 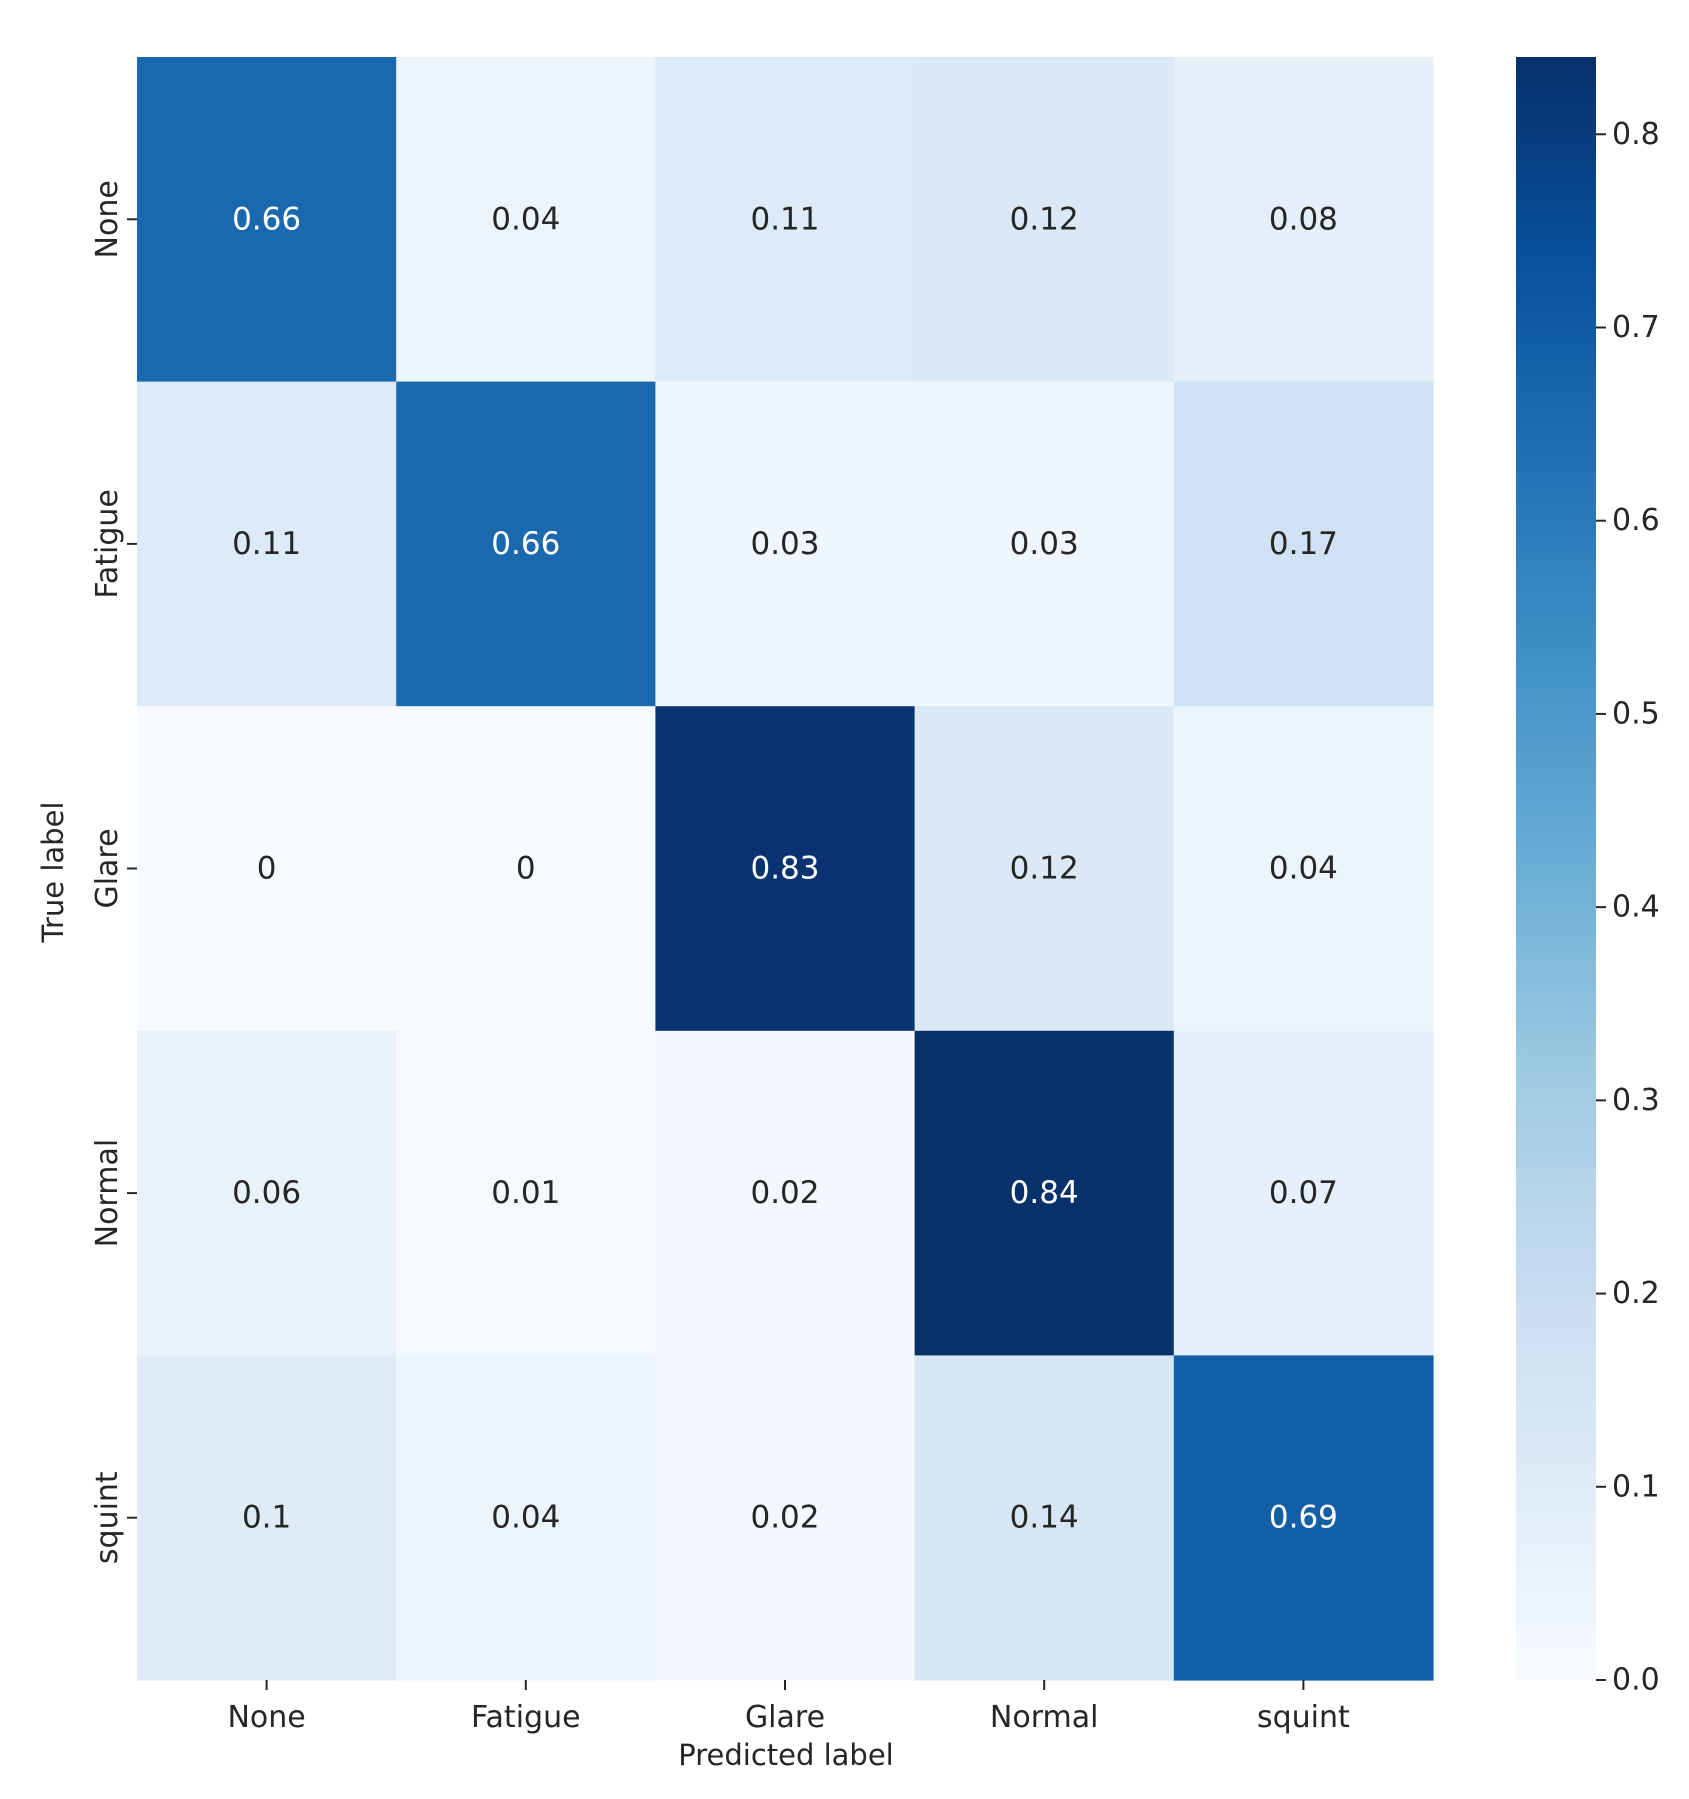 I want to click on heatmap-cell-None-None, so click(x=267, y=220).